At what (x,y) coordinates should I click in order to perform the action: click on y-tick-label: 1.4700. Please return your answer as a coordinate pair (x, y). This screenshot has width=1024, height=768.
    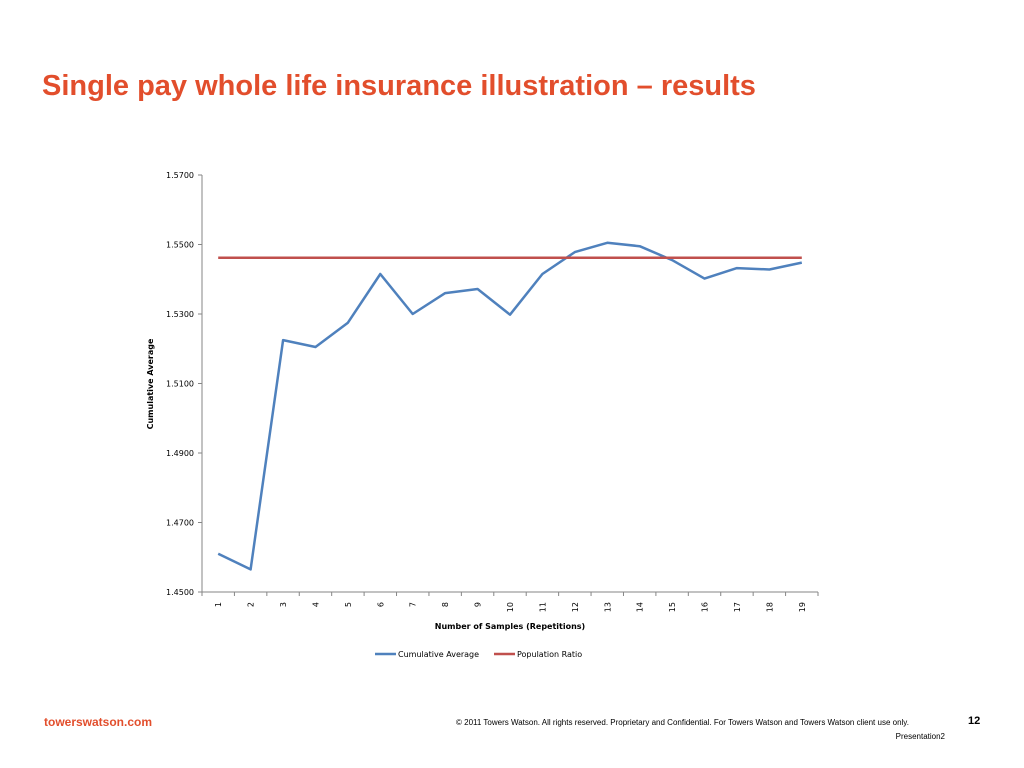
    Looking at the image, I should click on (180, 523).